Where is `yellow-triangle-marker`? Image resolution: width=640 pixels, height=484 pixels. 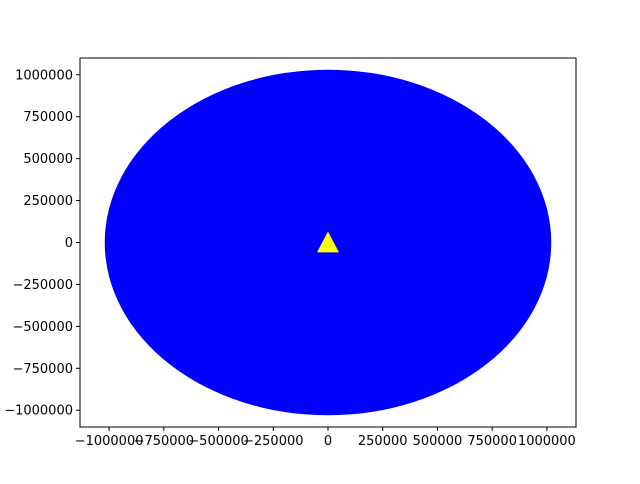 yellow-triangle-marker is located at coordinates (328, 242).